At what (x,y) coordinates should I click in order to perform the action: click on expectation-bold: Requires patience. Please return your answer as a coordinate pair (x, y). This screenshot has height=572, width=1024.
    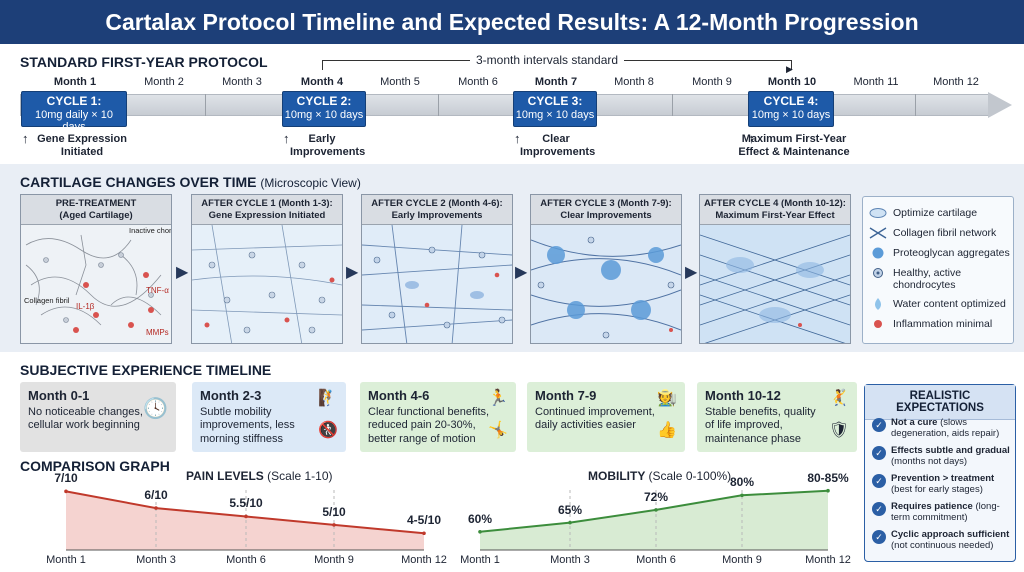
    Looking at the image, I should click on (932, 506).